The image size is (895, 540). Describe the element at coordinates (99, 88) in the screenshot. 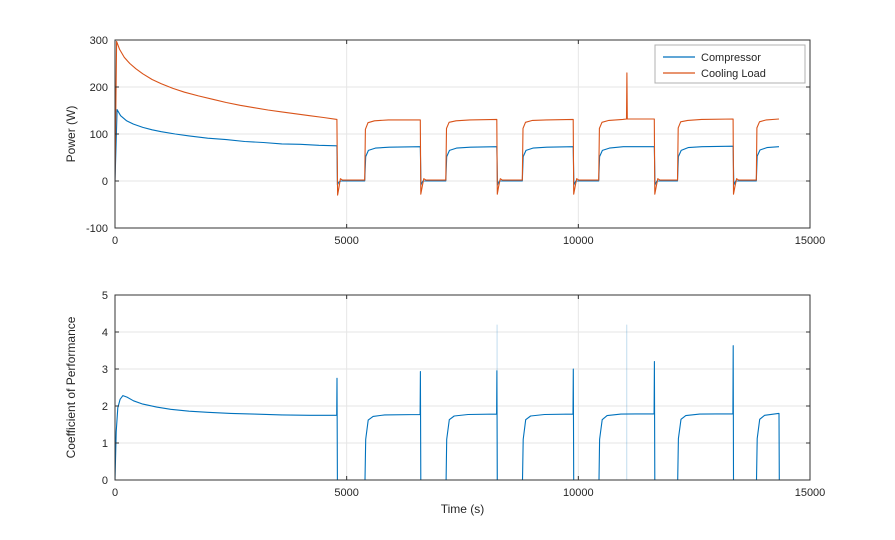

I see `y-tick-label: 200` at that location.